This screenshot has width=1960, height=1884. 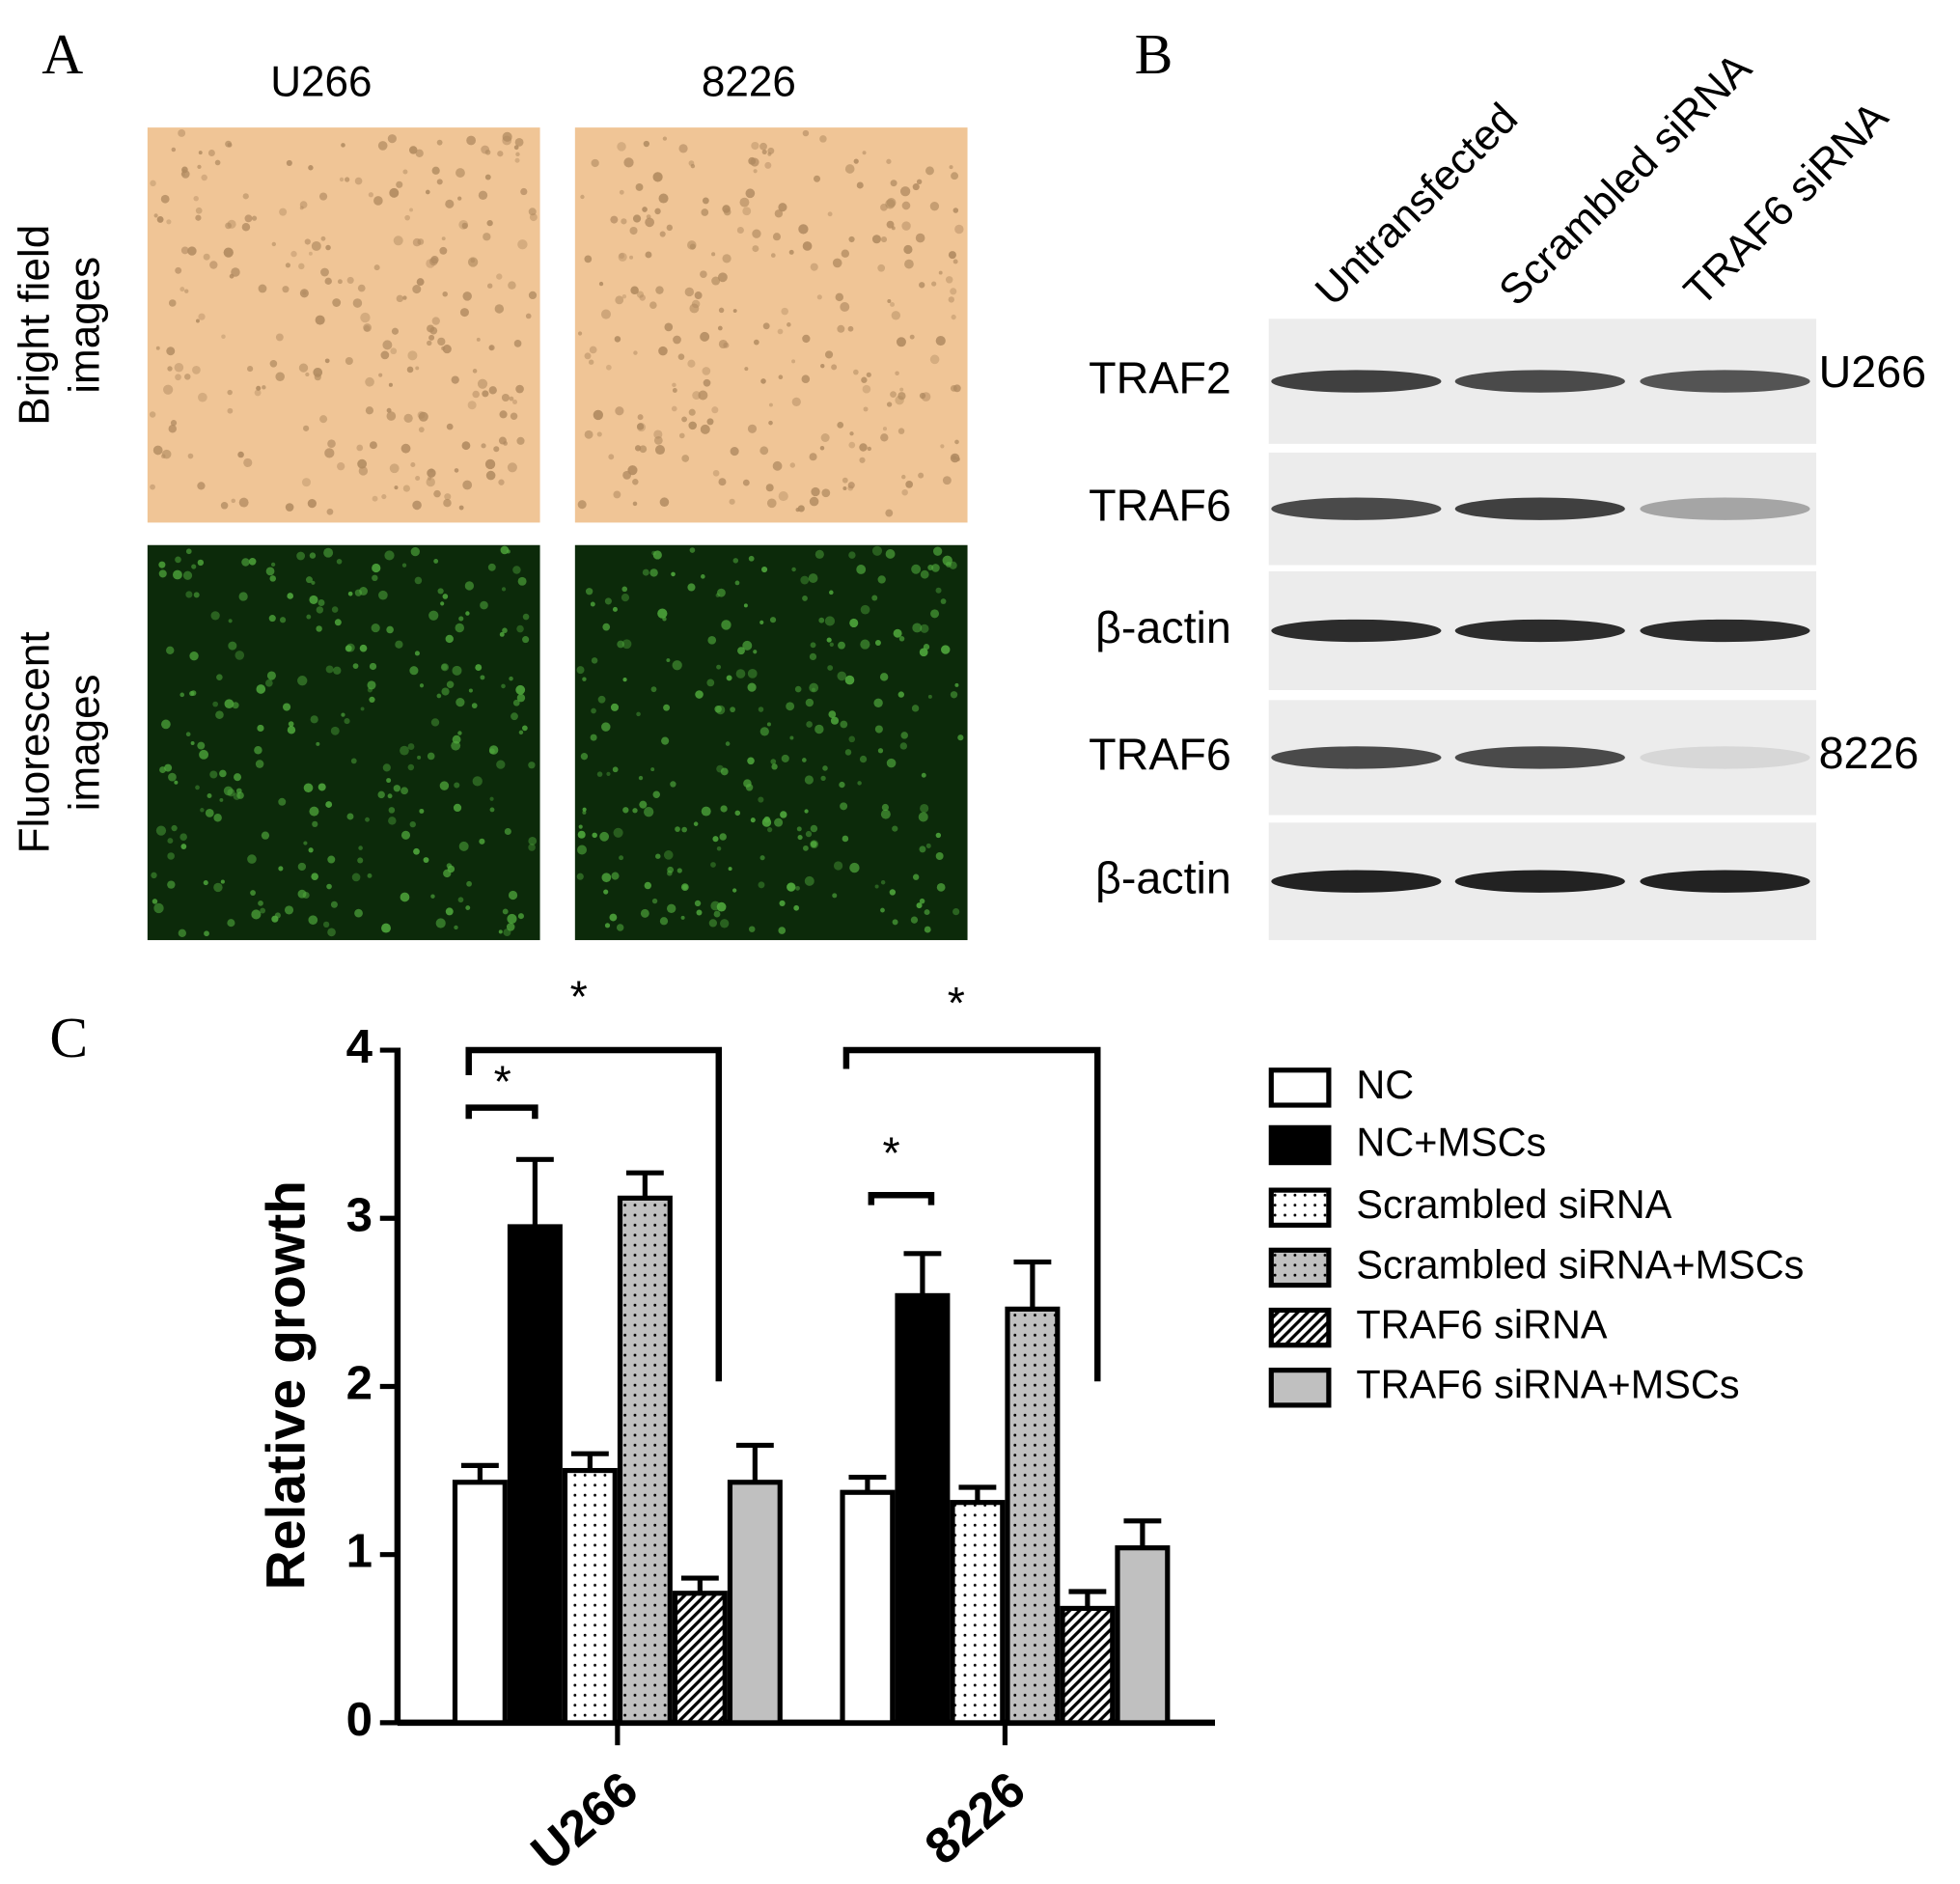 What do you see at coordinates (1300, 1207) in the screenshot?
I see `legend-swatch` at bounding box center [1300, 1207].